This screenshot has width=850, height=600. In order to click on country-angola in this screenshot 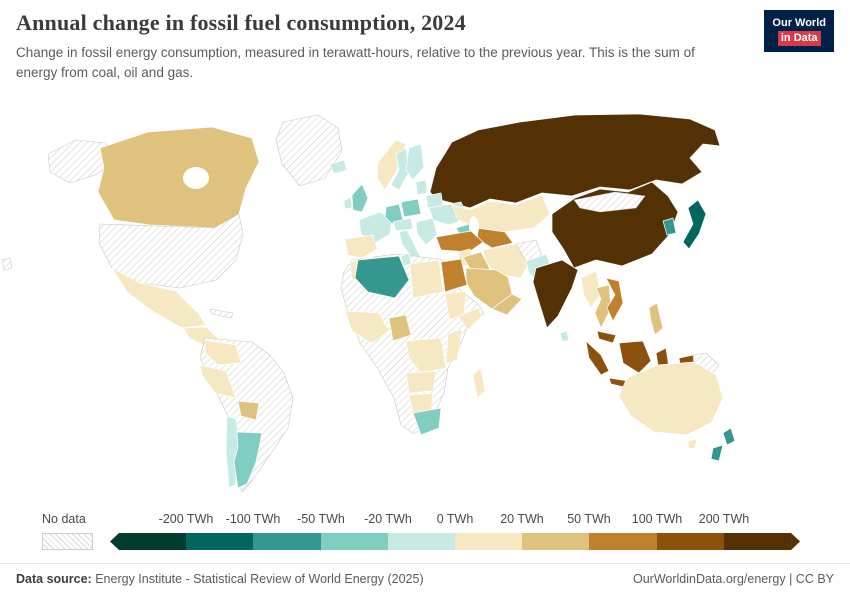, I will do `click(421, 382)`.